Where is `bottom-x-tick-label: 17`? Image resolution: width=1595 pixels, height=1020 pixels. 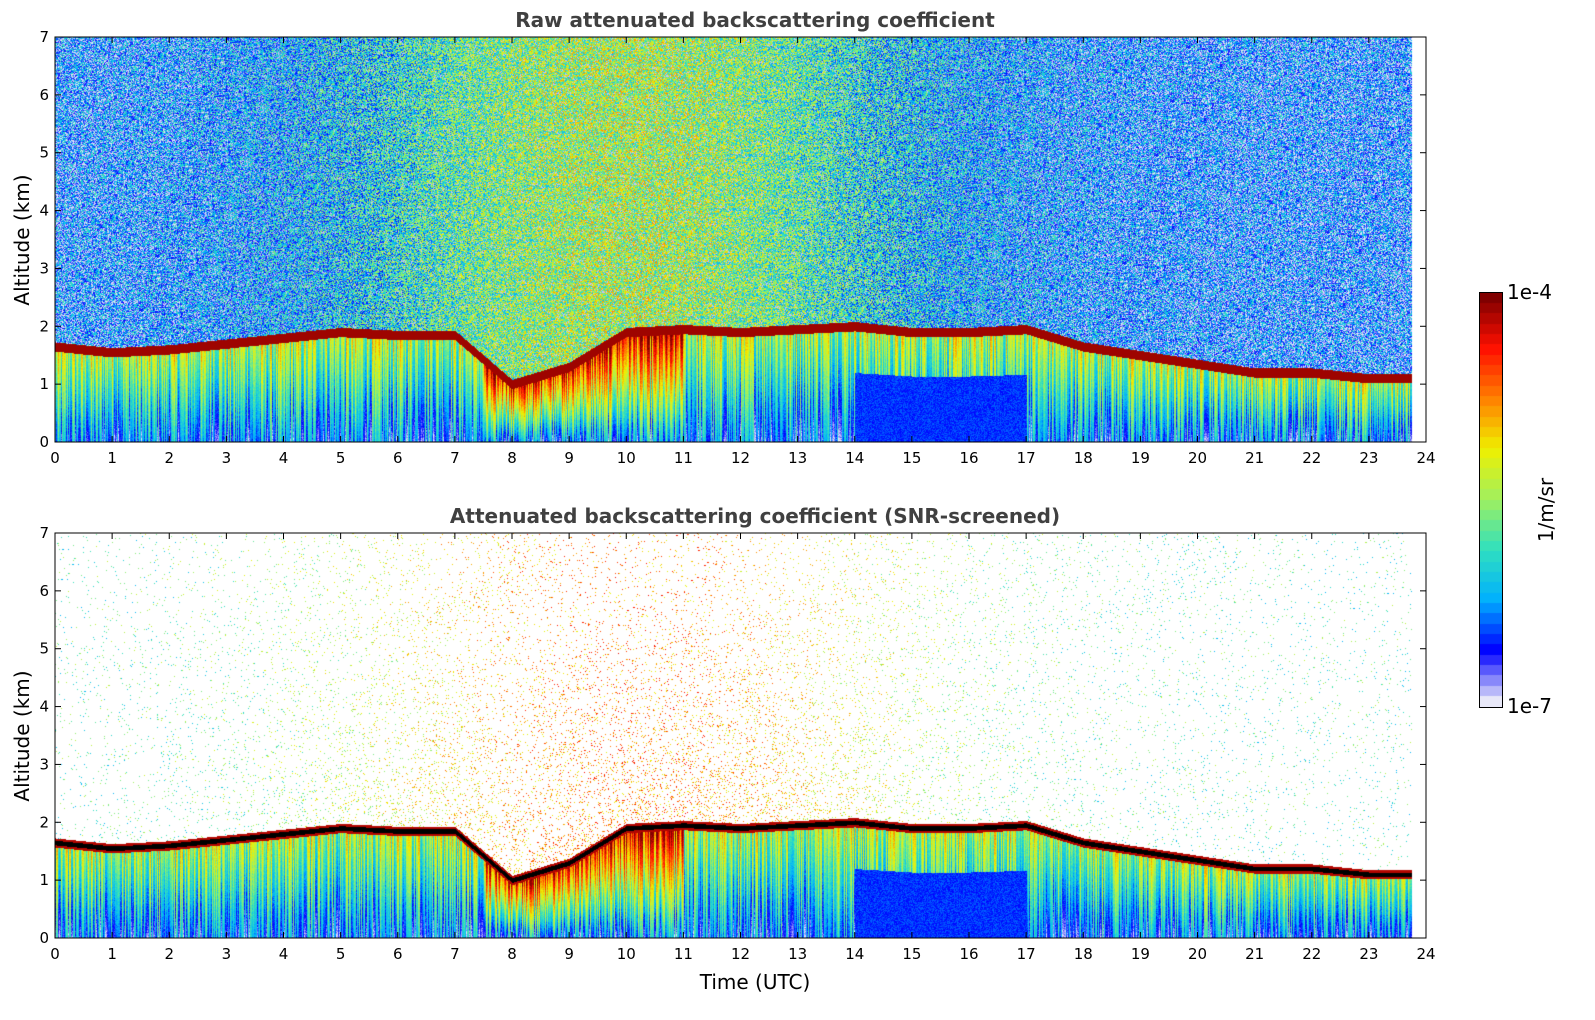
bottom-x-tick-label: 17 is located at coordinates (1026, 954).